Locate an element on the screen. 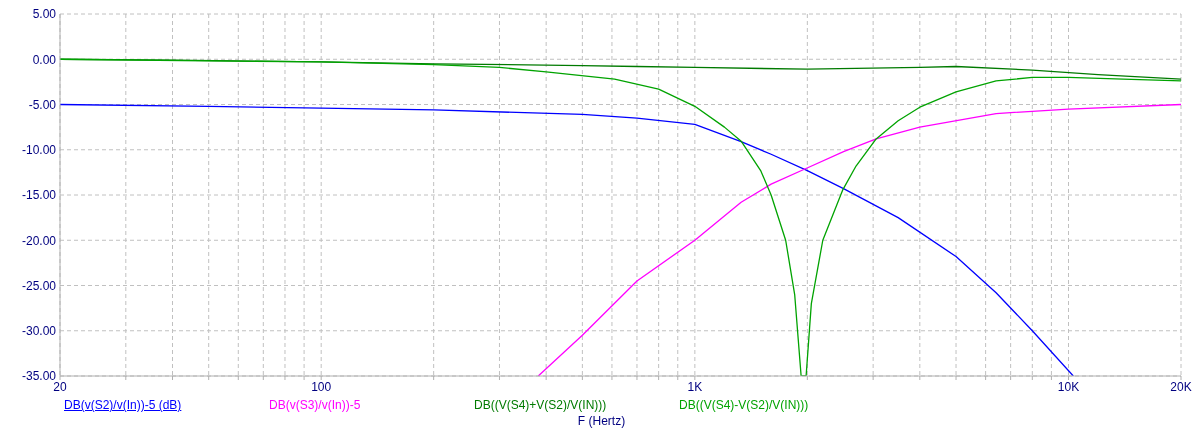 This screenshot has height=448, width=1203. x-tick-label: 10K is located at coordinates (1068, 386).